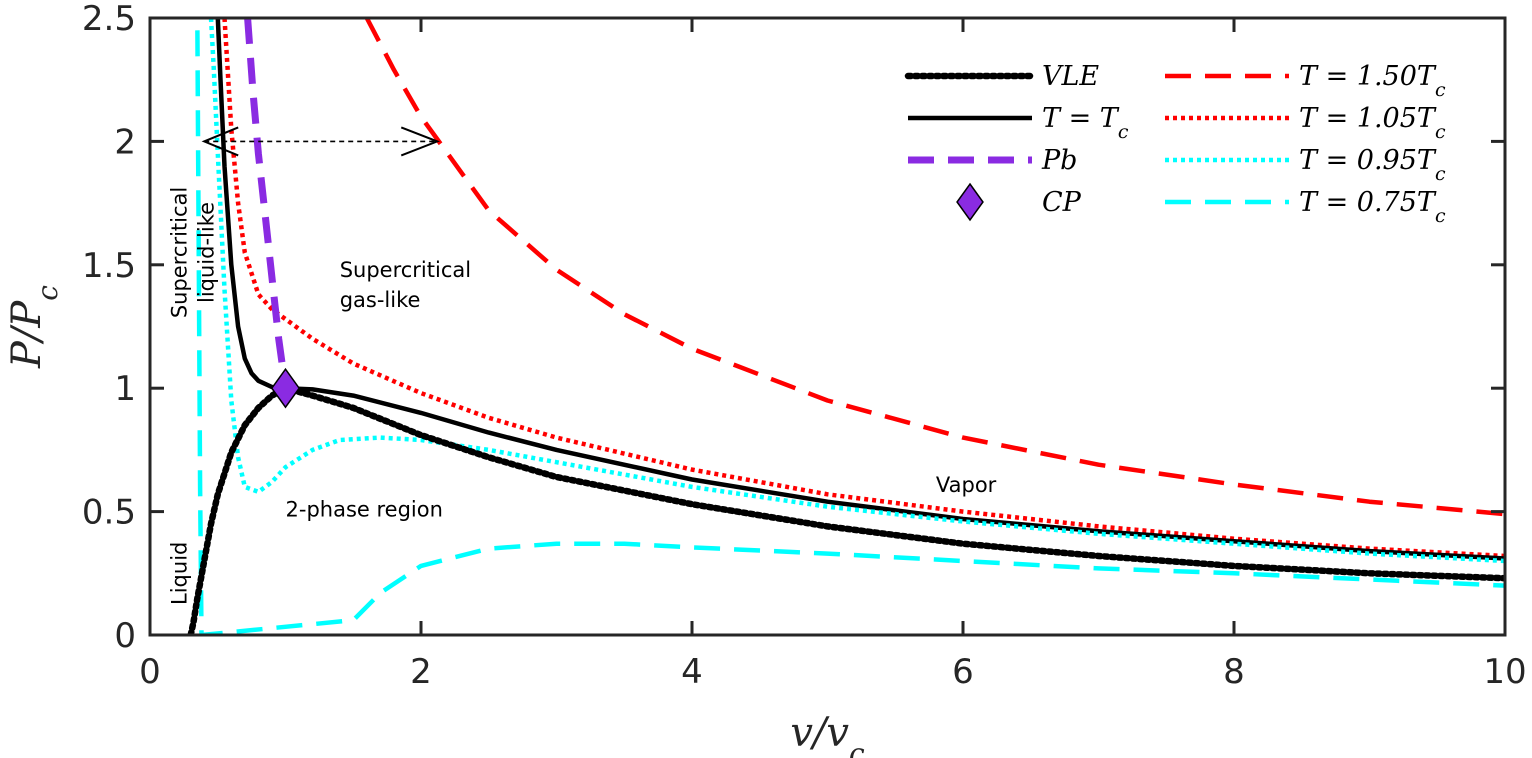 This screenshot has height=758, width=1532. I want to click on legend-label-t095: T = 0.95Tc, so click(1372, 165).